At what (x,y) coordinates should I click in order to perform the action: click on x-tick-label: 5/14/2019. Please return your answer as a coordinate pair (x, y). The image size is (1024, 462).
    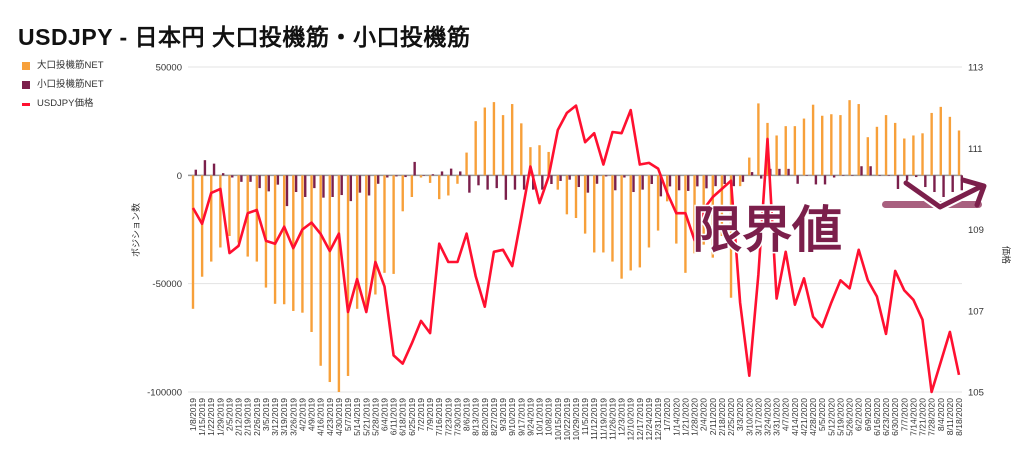
    Looking at the image, I should click on (357, 417).